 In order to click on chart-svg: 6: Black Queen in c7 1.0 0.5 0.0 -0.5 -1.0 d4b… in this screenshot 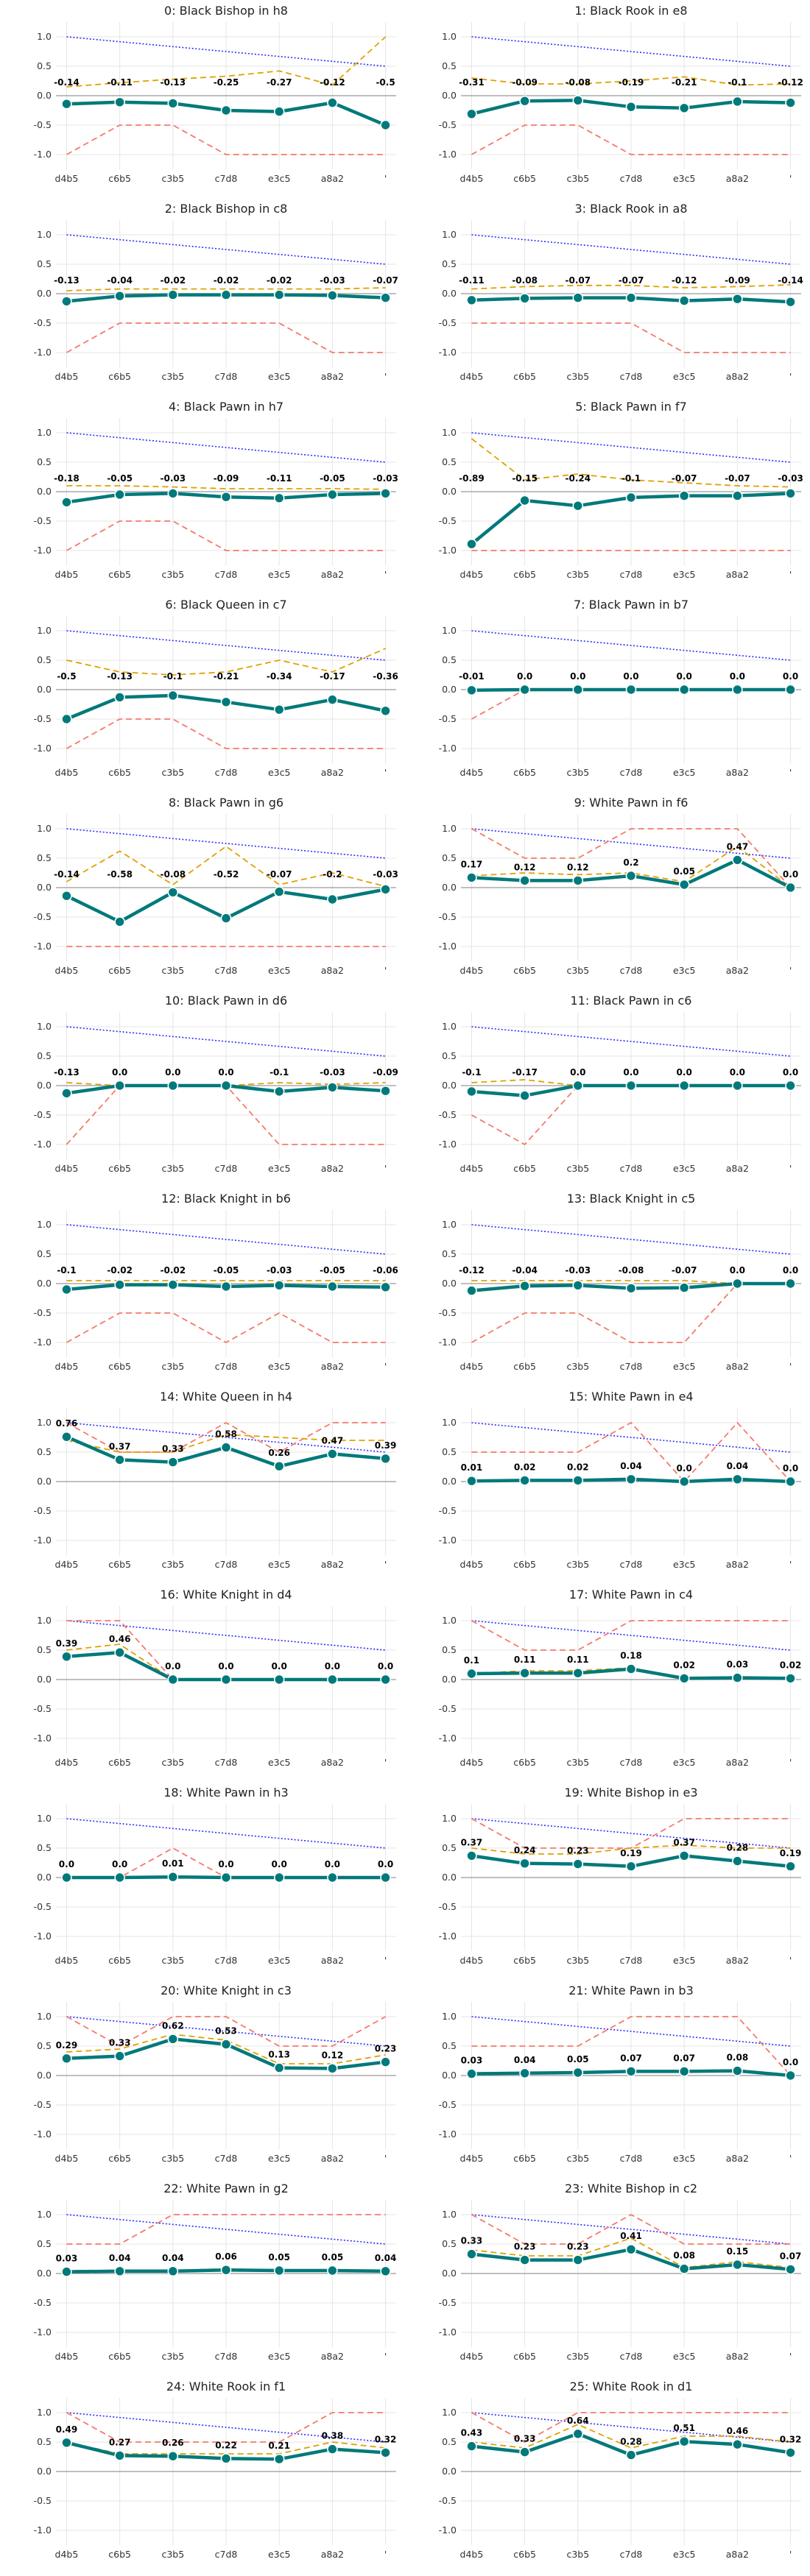, I will do `click(216, 688)`.